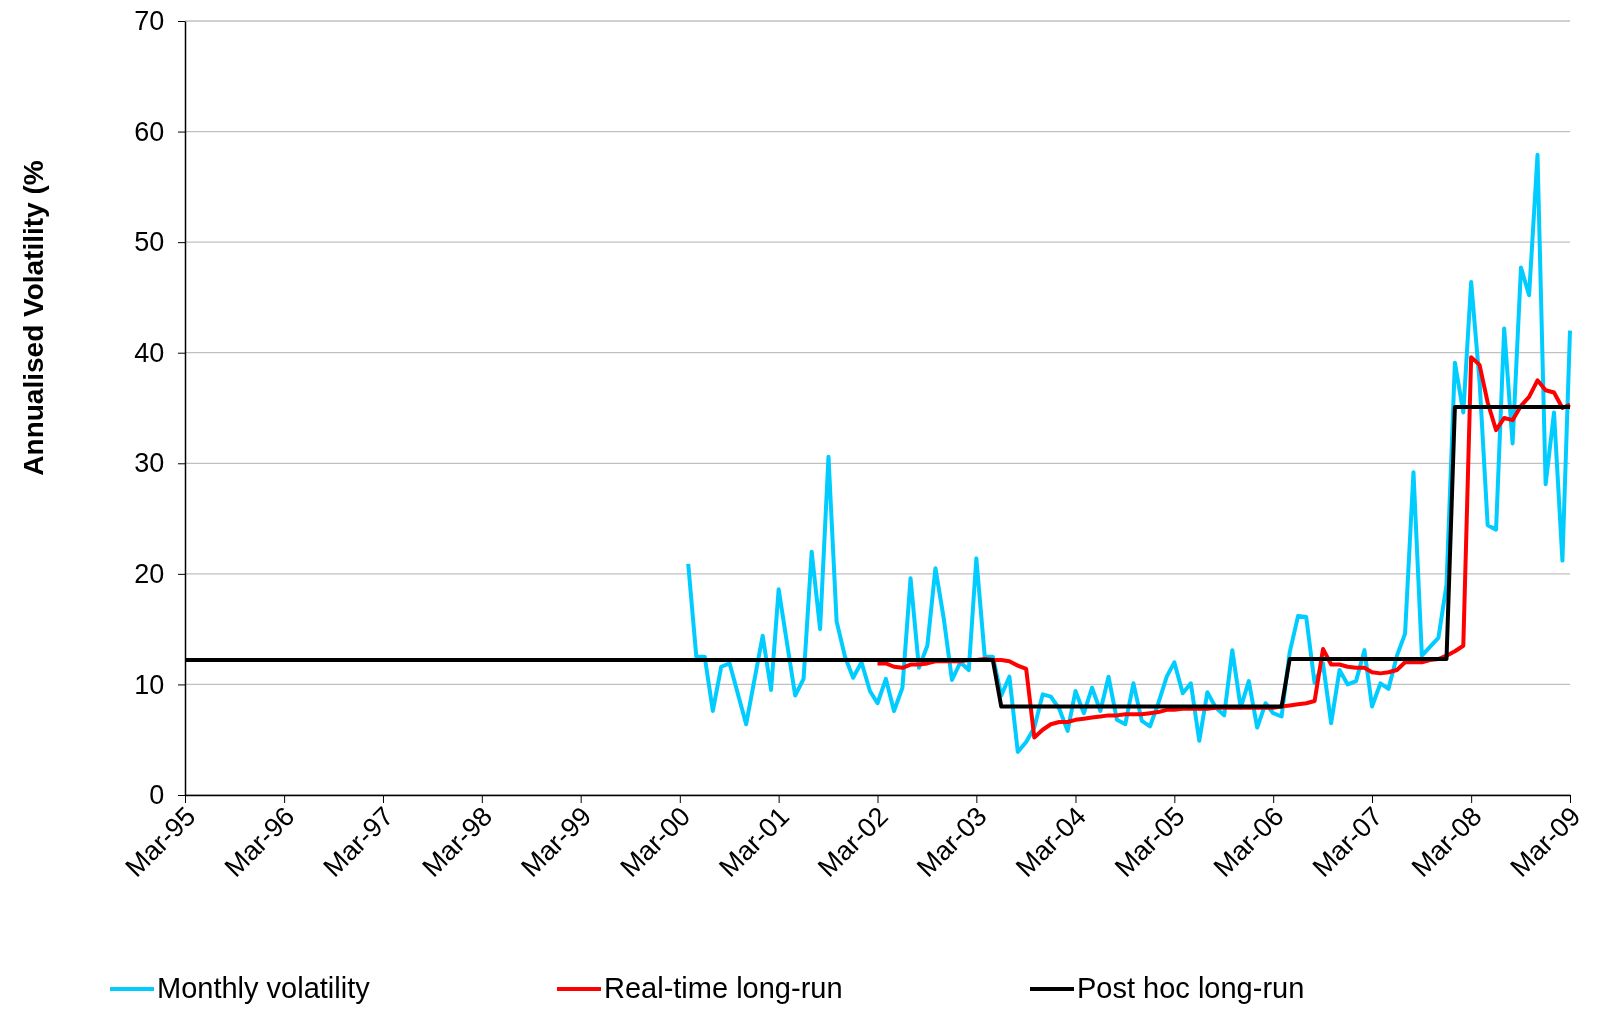 The width and height of the screenshot is (1597, 1017). Describe the element at coordinates (157, 795) in the screenshot. I see `y-tick-label: 0` at that location.